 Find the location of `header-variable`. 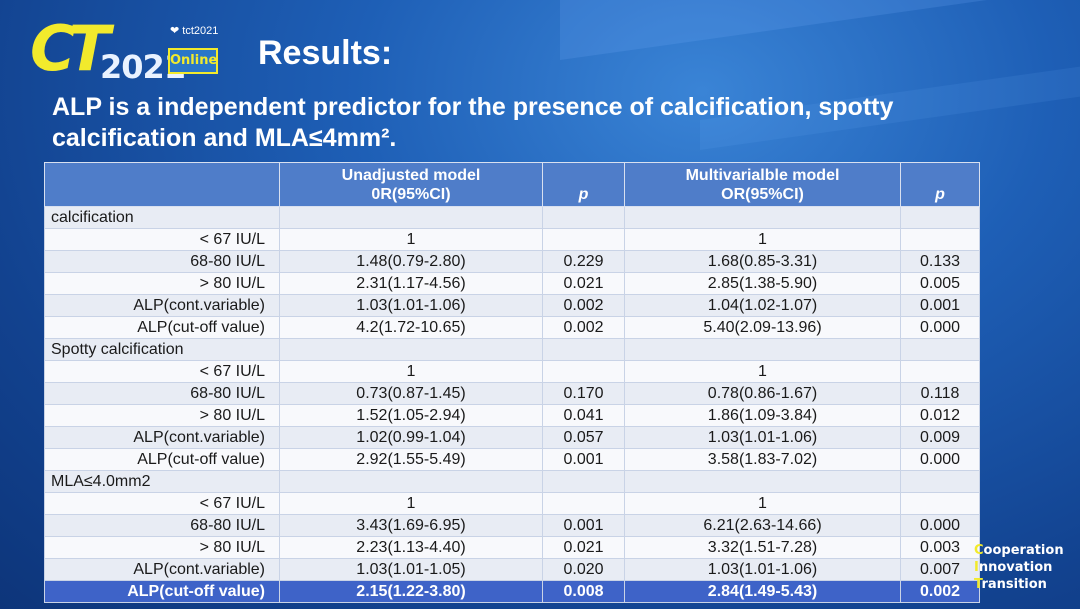

header-variable is located at coordinates (162, 184).